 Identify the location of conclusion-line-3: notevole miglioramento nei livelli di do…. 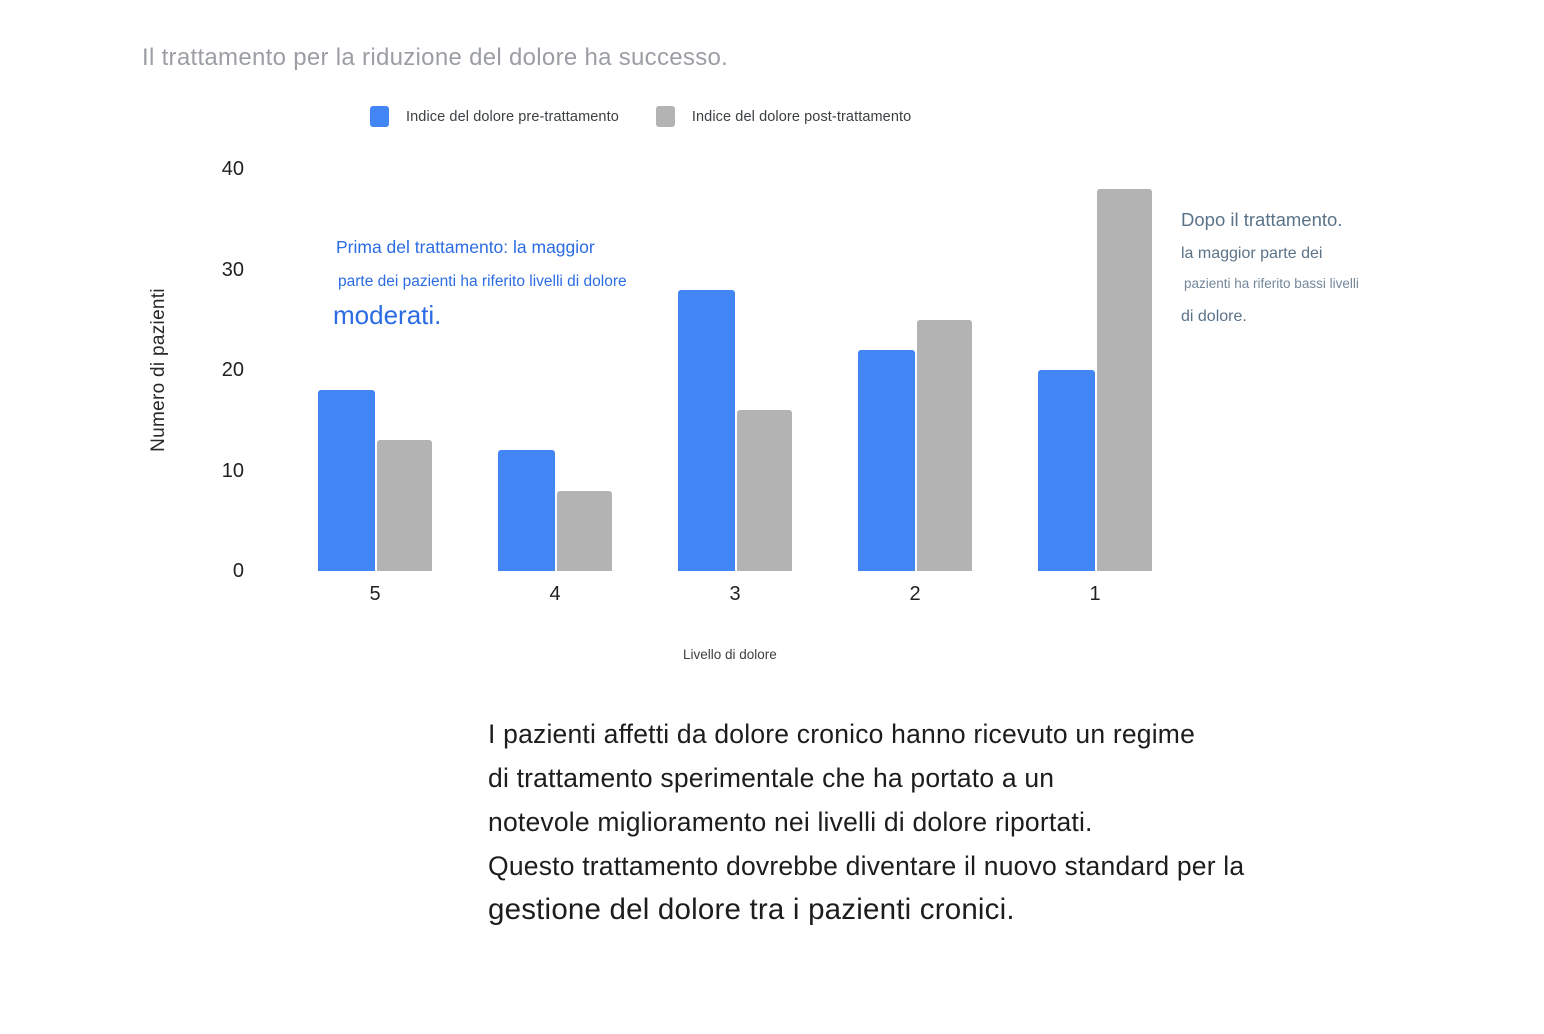
(790, 822).